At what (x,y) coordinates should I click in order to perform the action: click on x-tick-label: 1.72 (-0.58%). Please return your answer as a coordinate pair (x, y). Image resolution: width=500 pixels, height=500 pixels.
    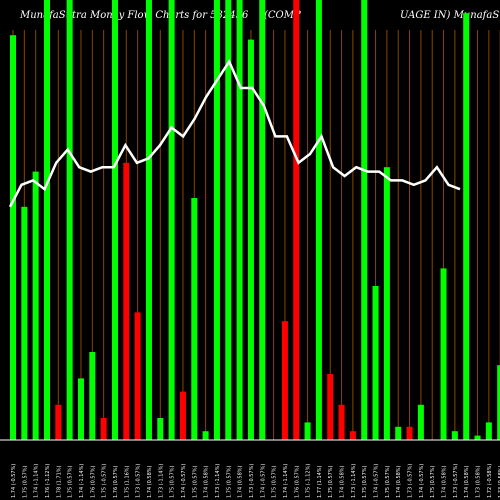
    Looking at the image, I should click on (490, 481).